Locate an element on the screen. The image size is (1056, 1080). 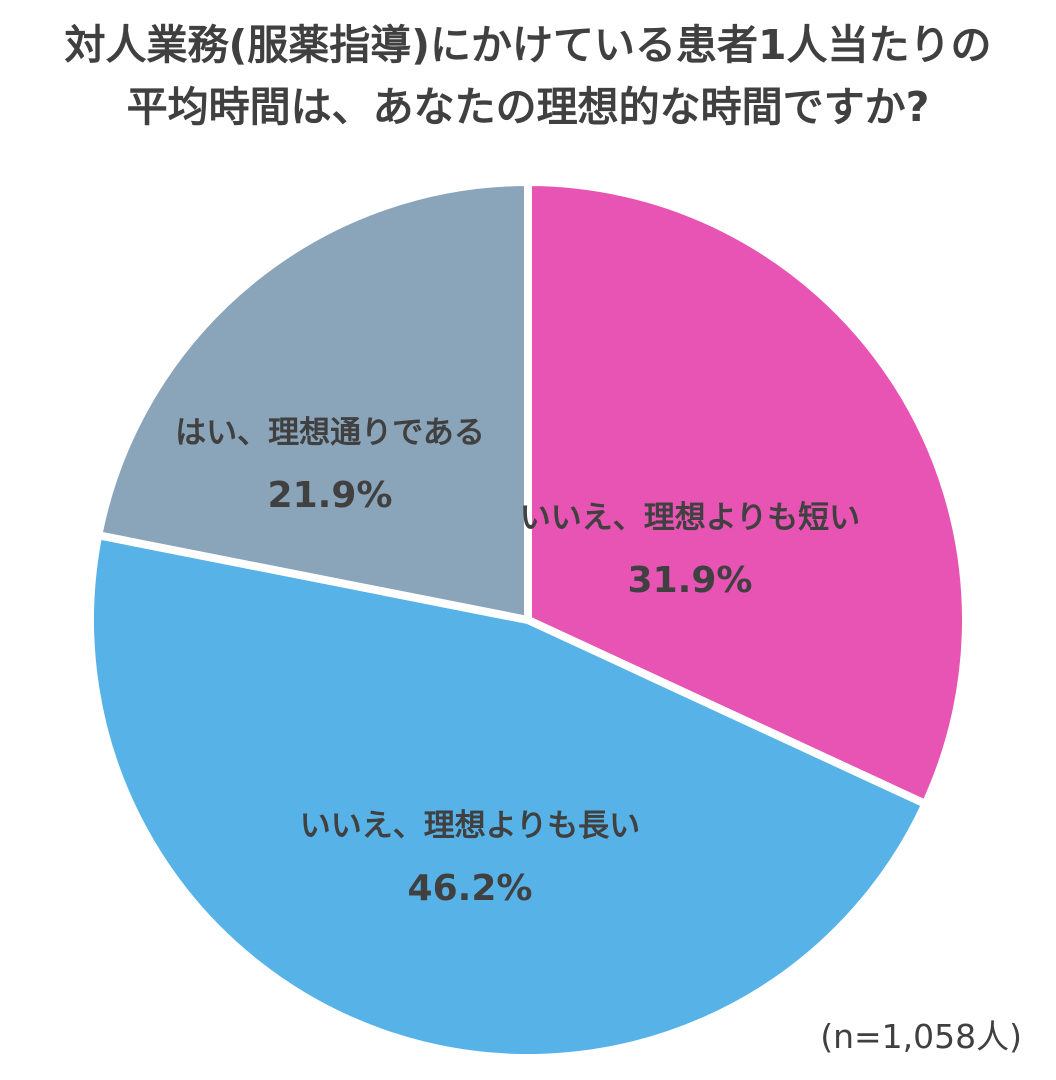
slice-label-1: いいえ、理想よりも短い is located at coordinates (690, 518).